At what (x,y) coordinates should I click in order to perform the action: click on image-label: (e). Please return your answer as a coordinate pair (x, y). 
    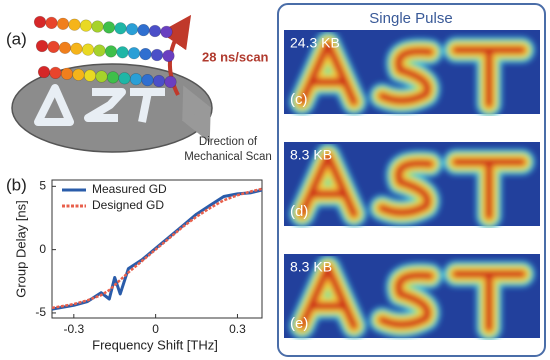
    Looking at the image, I should click on (299, 323).